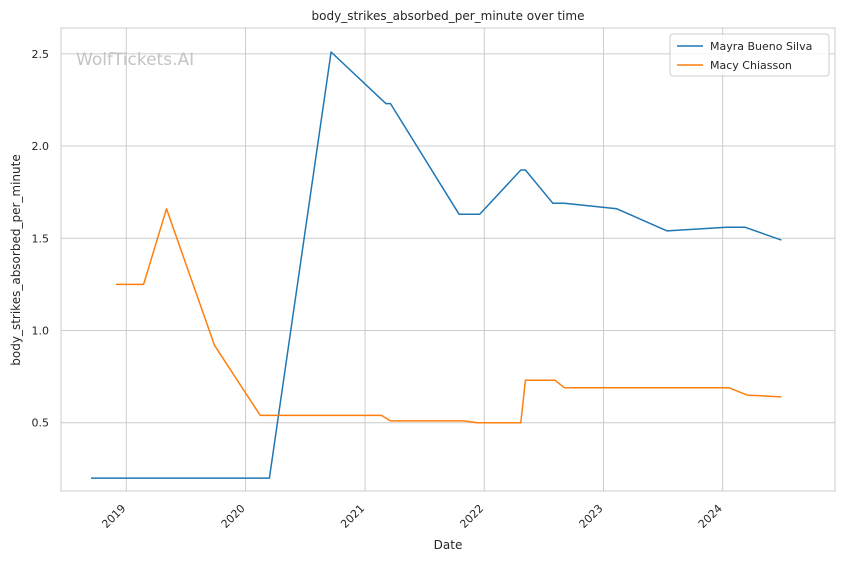  I want to click on legend-box, so click(749, 55).